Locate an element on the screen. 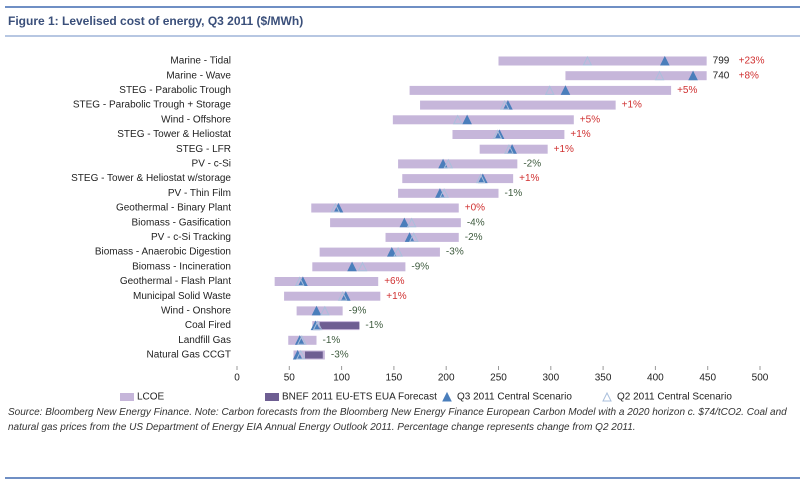 The image size is (805, 487). category-label: Municipal Solid Waste is located at coordinates (182, 296).